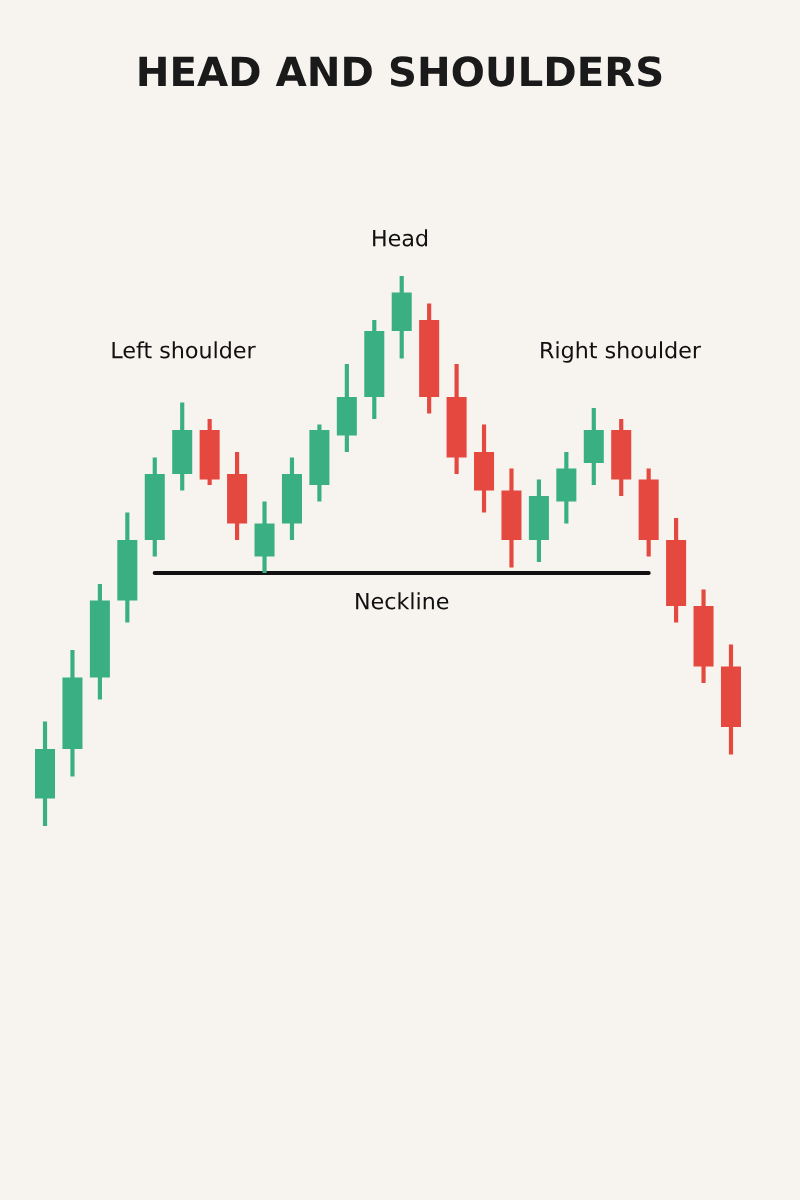  I want to click on text: Head, so click(400, 238).